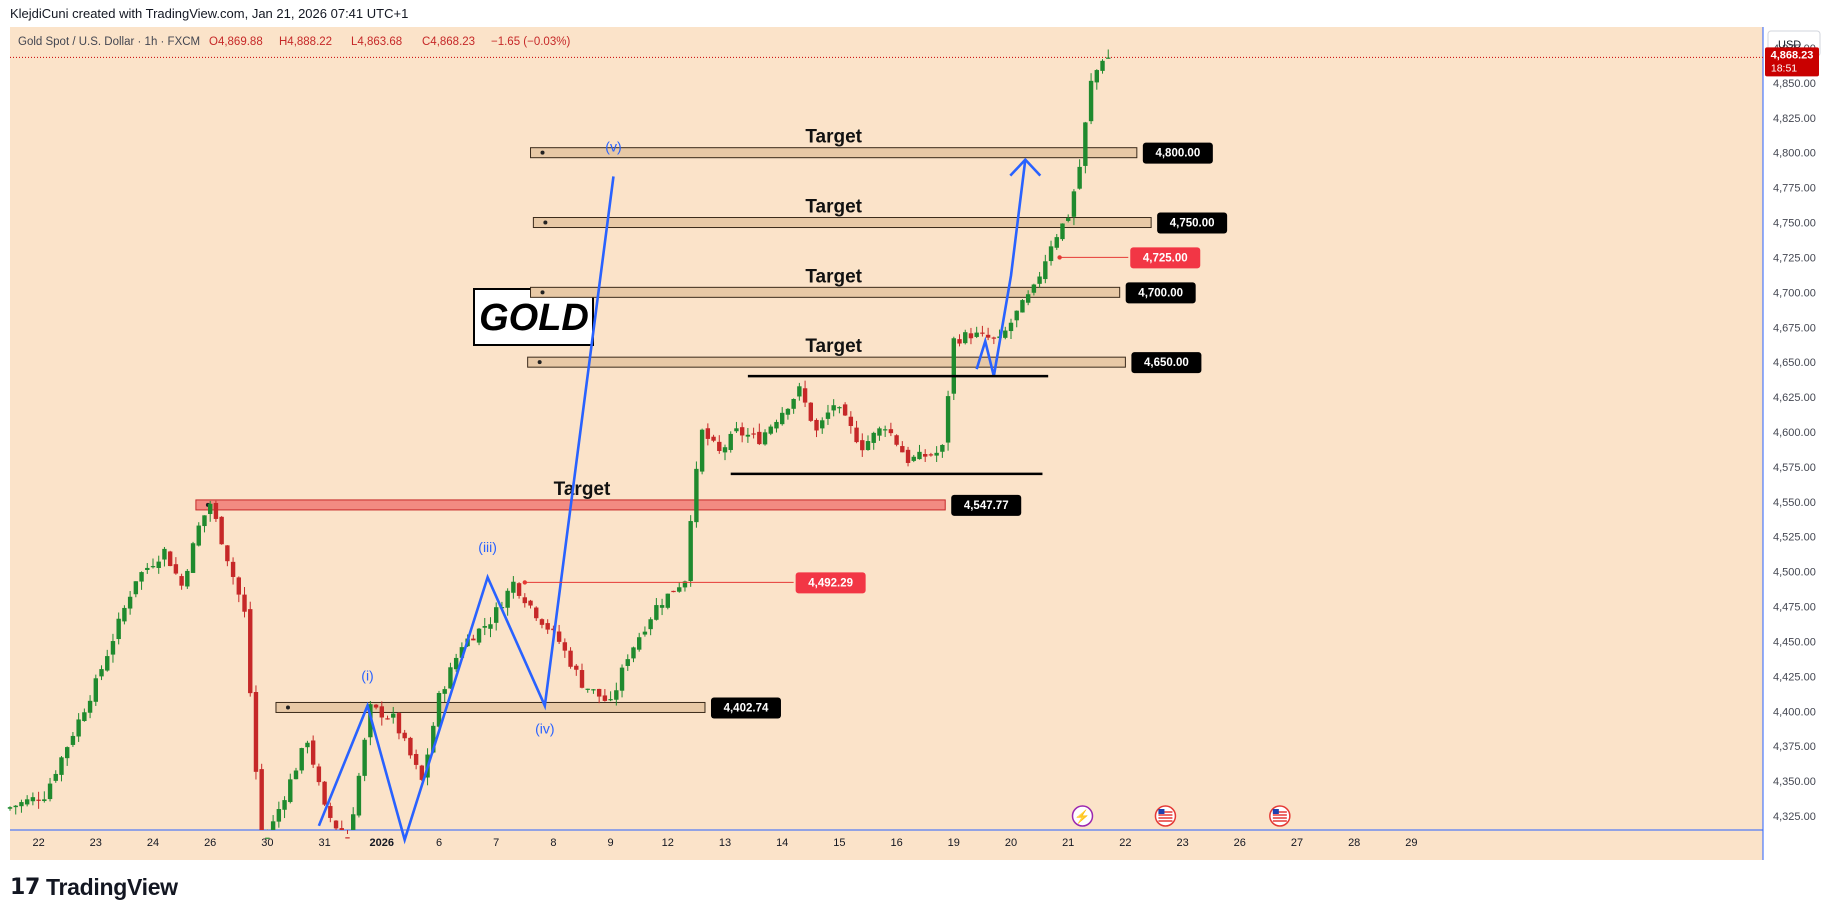  I want to click on price-tick: 4,425.00, so click(1794, 677).